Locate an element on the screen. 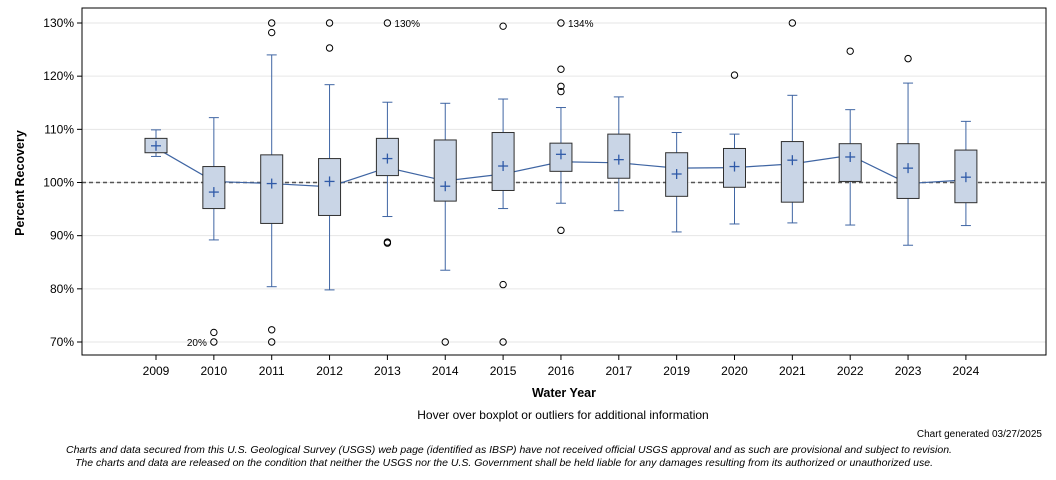 This screenshot has height=480, width=1056. x-tick-label: 2019 is located at coordinates (676, 371).